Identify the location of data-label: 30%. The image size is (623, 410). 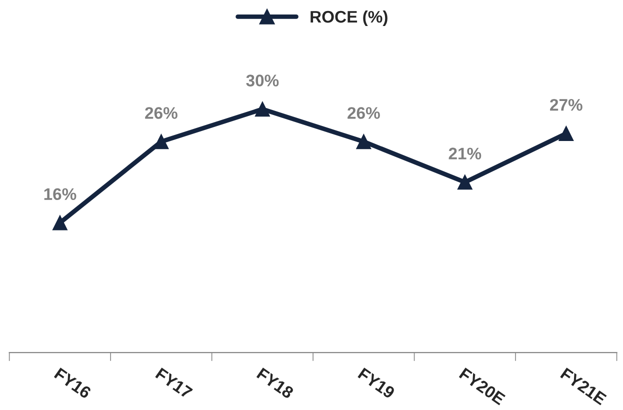
(262, 80).